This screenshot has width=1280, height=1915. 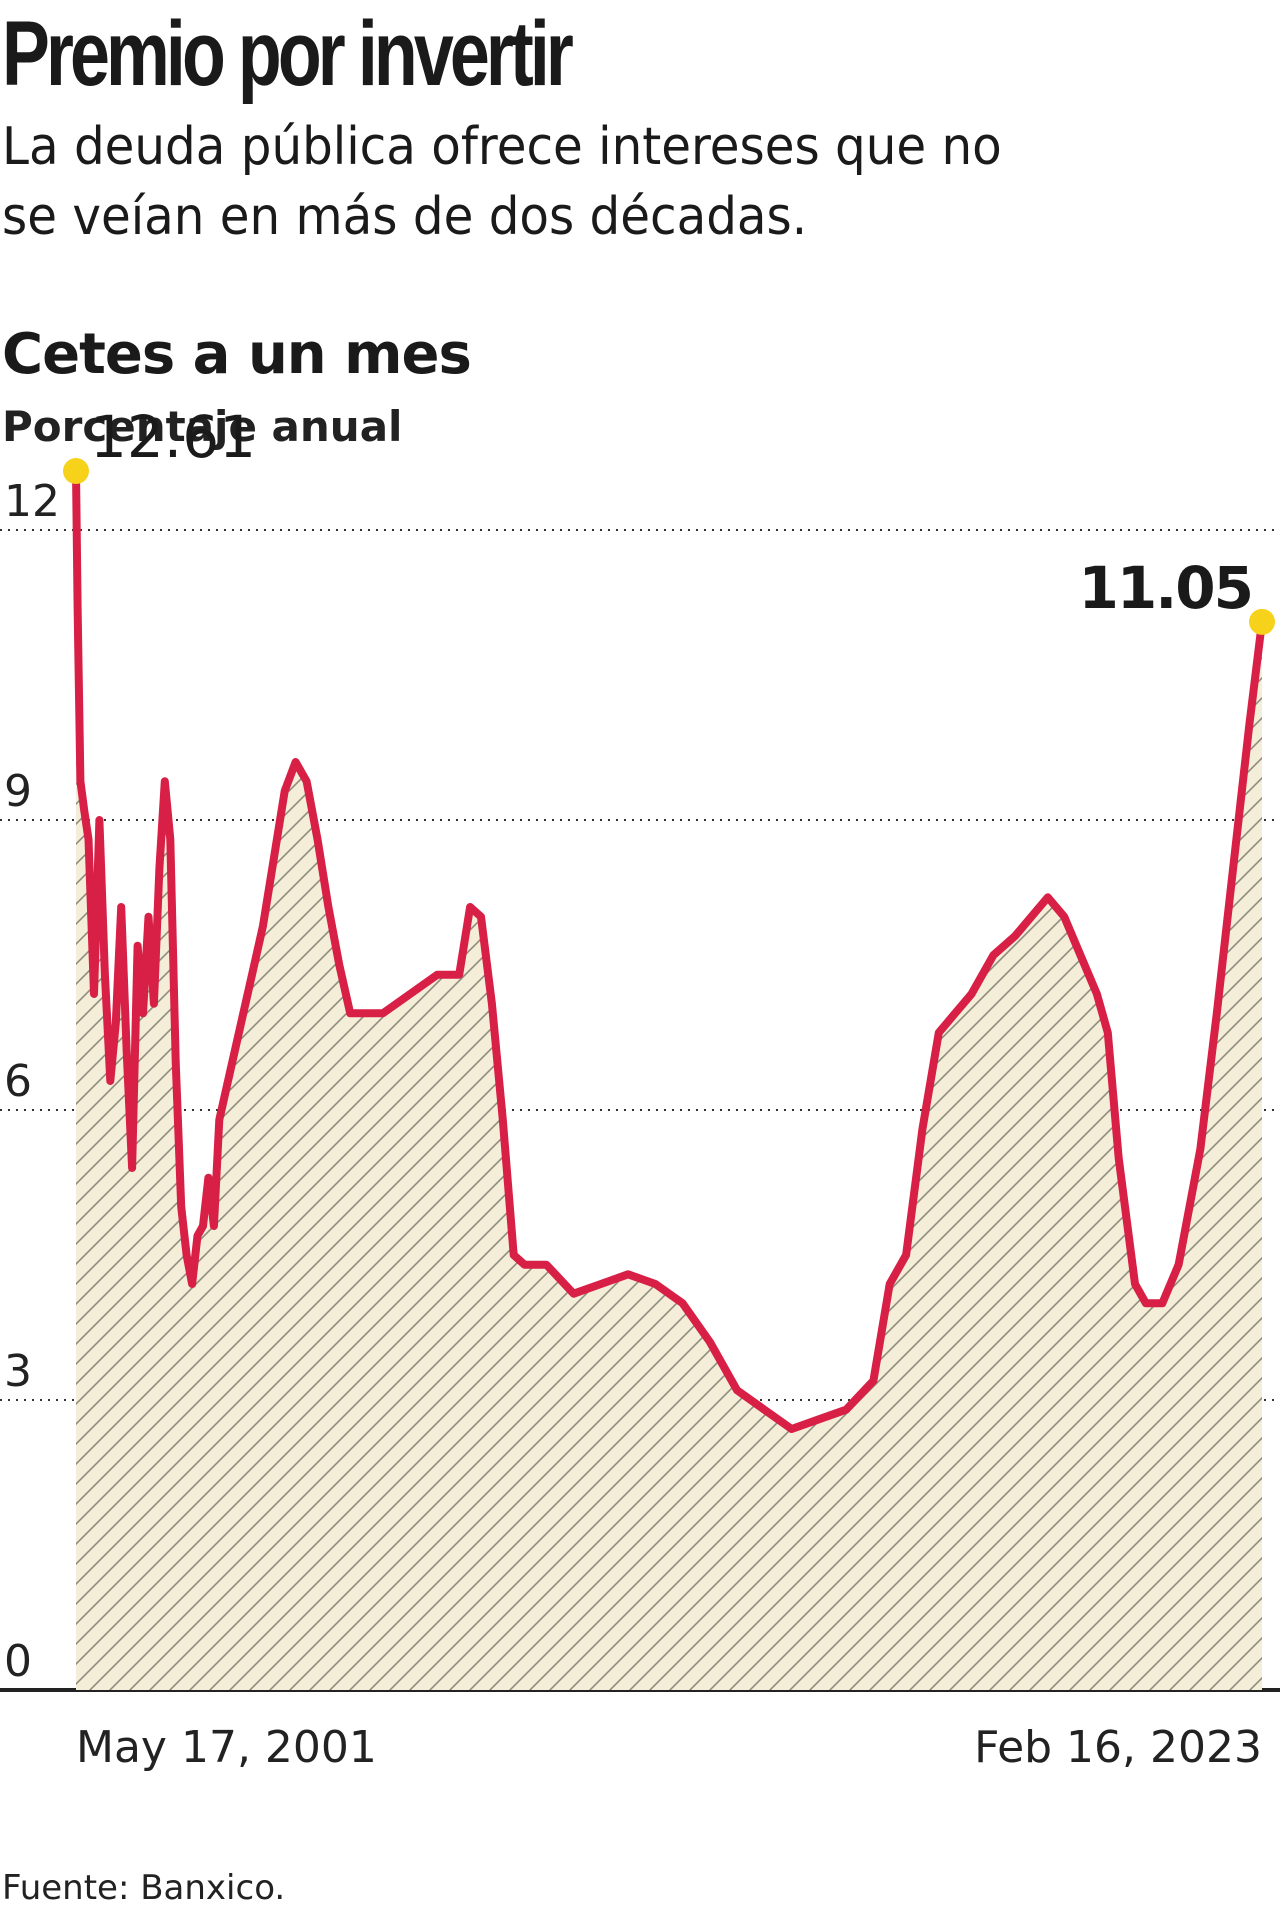 I want to click on x-axis-ticks: May 17, 2001 Feb 16, 2023, so click(x=669, y=1747).